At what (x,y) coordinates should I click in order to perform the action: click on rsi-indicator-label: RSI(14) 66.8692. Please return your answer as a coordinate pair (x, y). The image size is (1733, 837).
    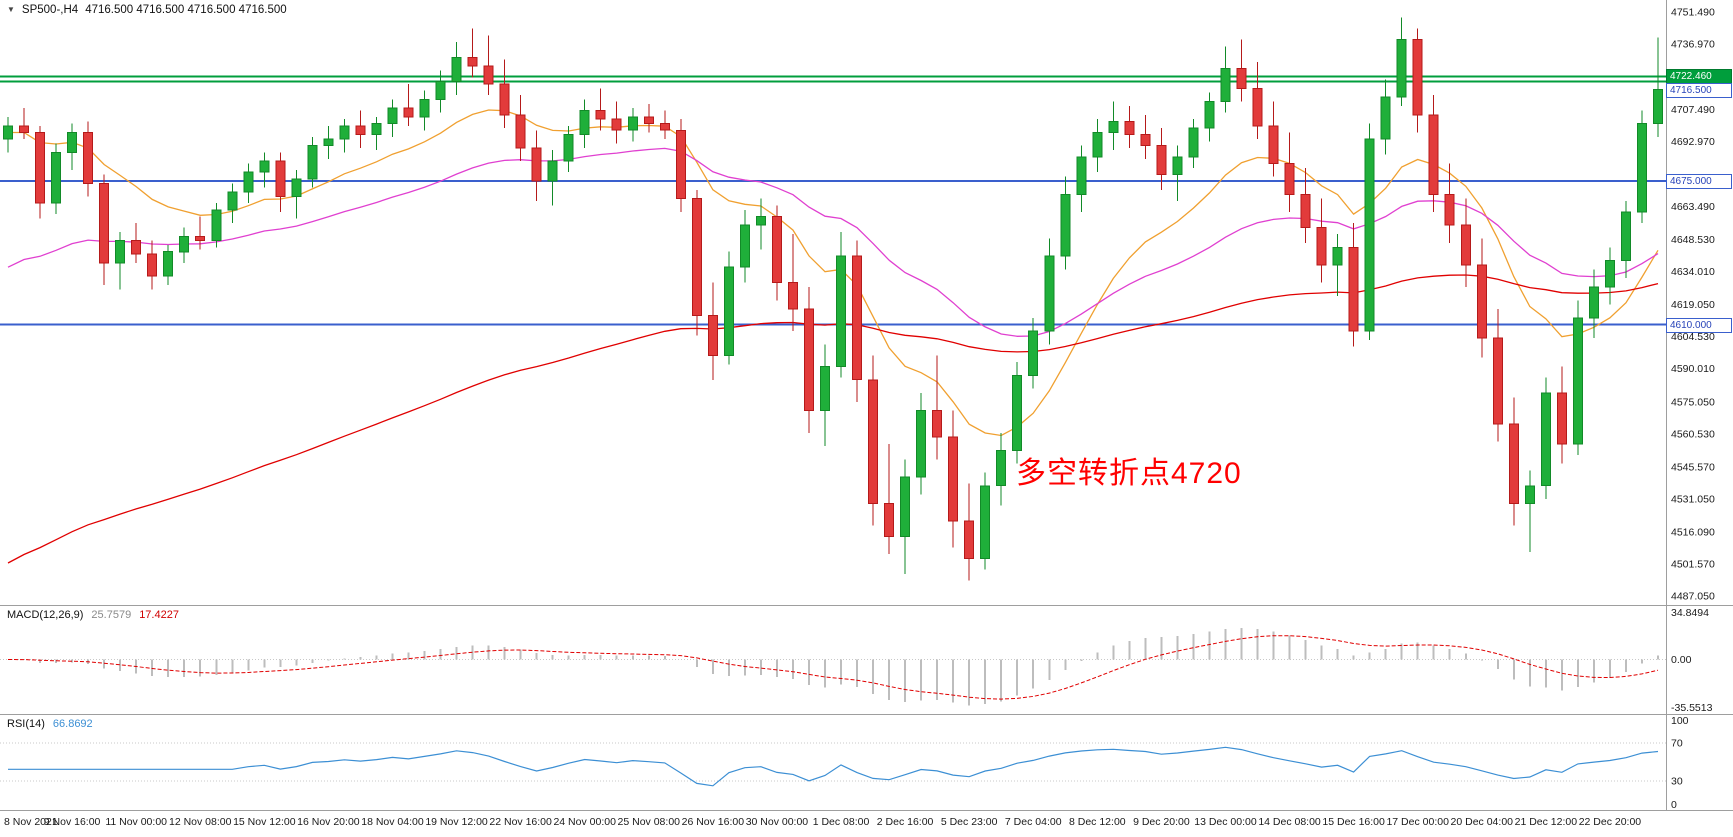
    Looking at the image, I should click on (50, 724).